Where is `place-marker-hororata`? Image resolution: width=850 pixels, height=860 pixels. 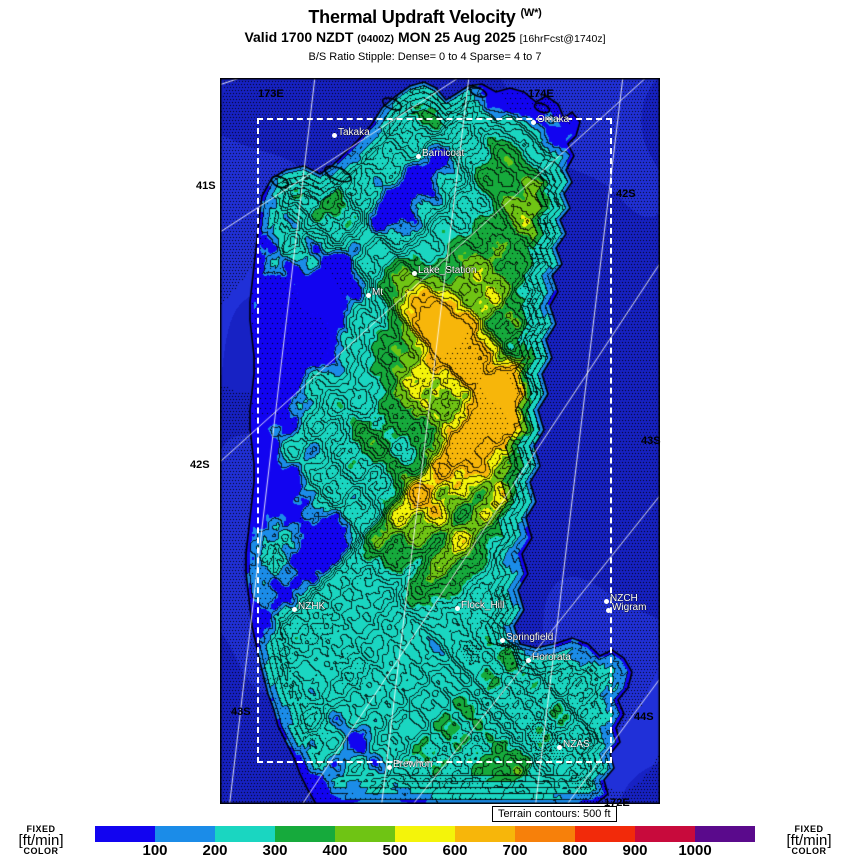
place-marker-hororata is located at coordinates (528, 660).